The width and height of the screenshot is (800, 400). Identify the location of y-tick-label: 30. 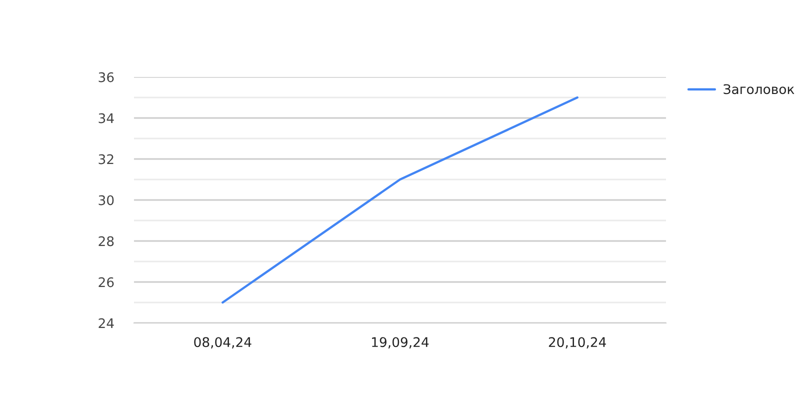
(106, 200).